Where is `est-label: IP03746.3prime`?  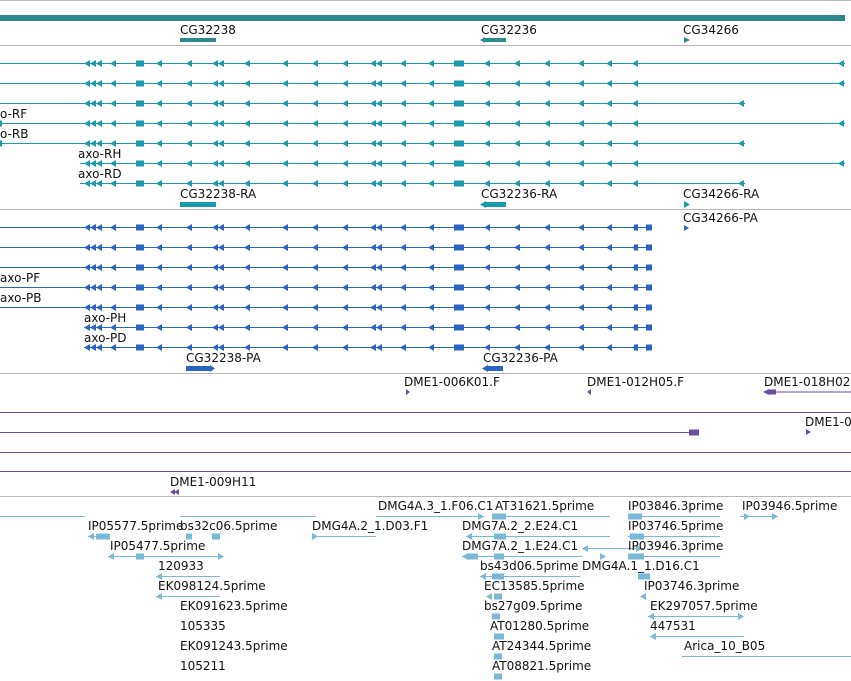
est-label: IP03746.3prime is located at coordinates (691, 586).